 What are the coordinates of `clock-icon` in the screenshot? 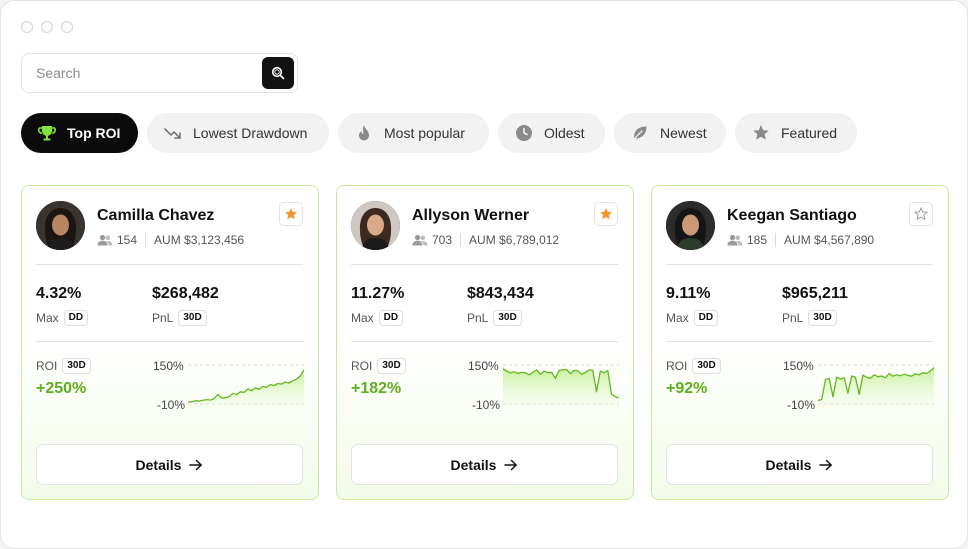 It's located at (524, 133).